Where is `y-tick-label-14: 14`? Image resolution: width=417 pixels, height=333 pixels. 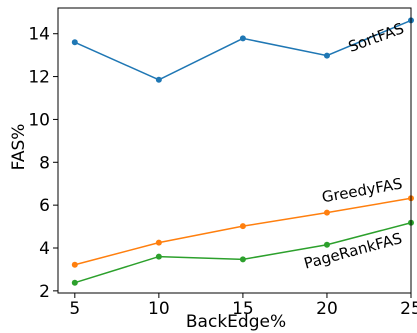 y-tick-label-14: 14 is located at coordinates (39, 35).